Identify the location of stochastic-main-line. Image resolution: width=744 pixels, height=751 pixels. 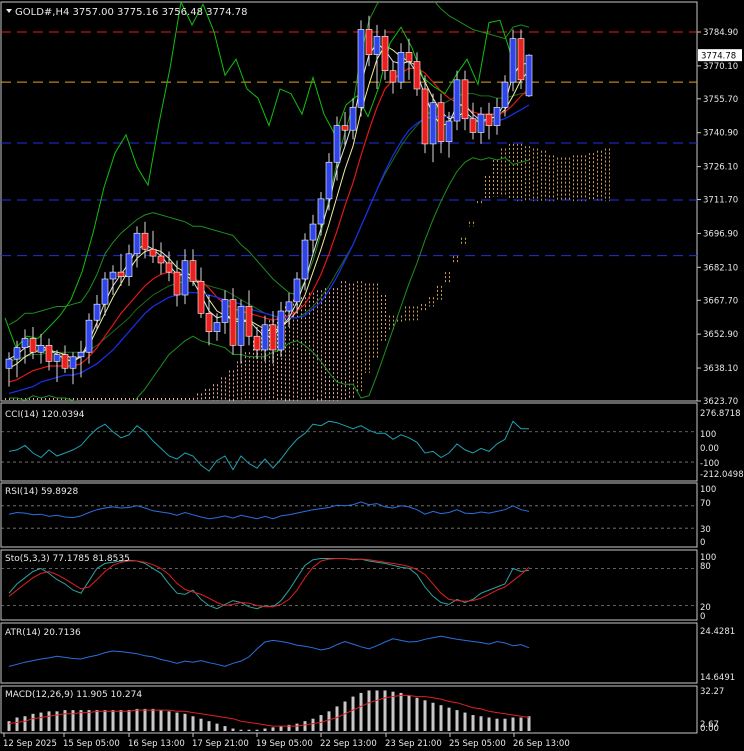
(269, 584).